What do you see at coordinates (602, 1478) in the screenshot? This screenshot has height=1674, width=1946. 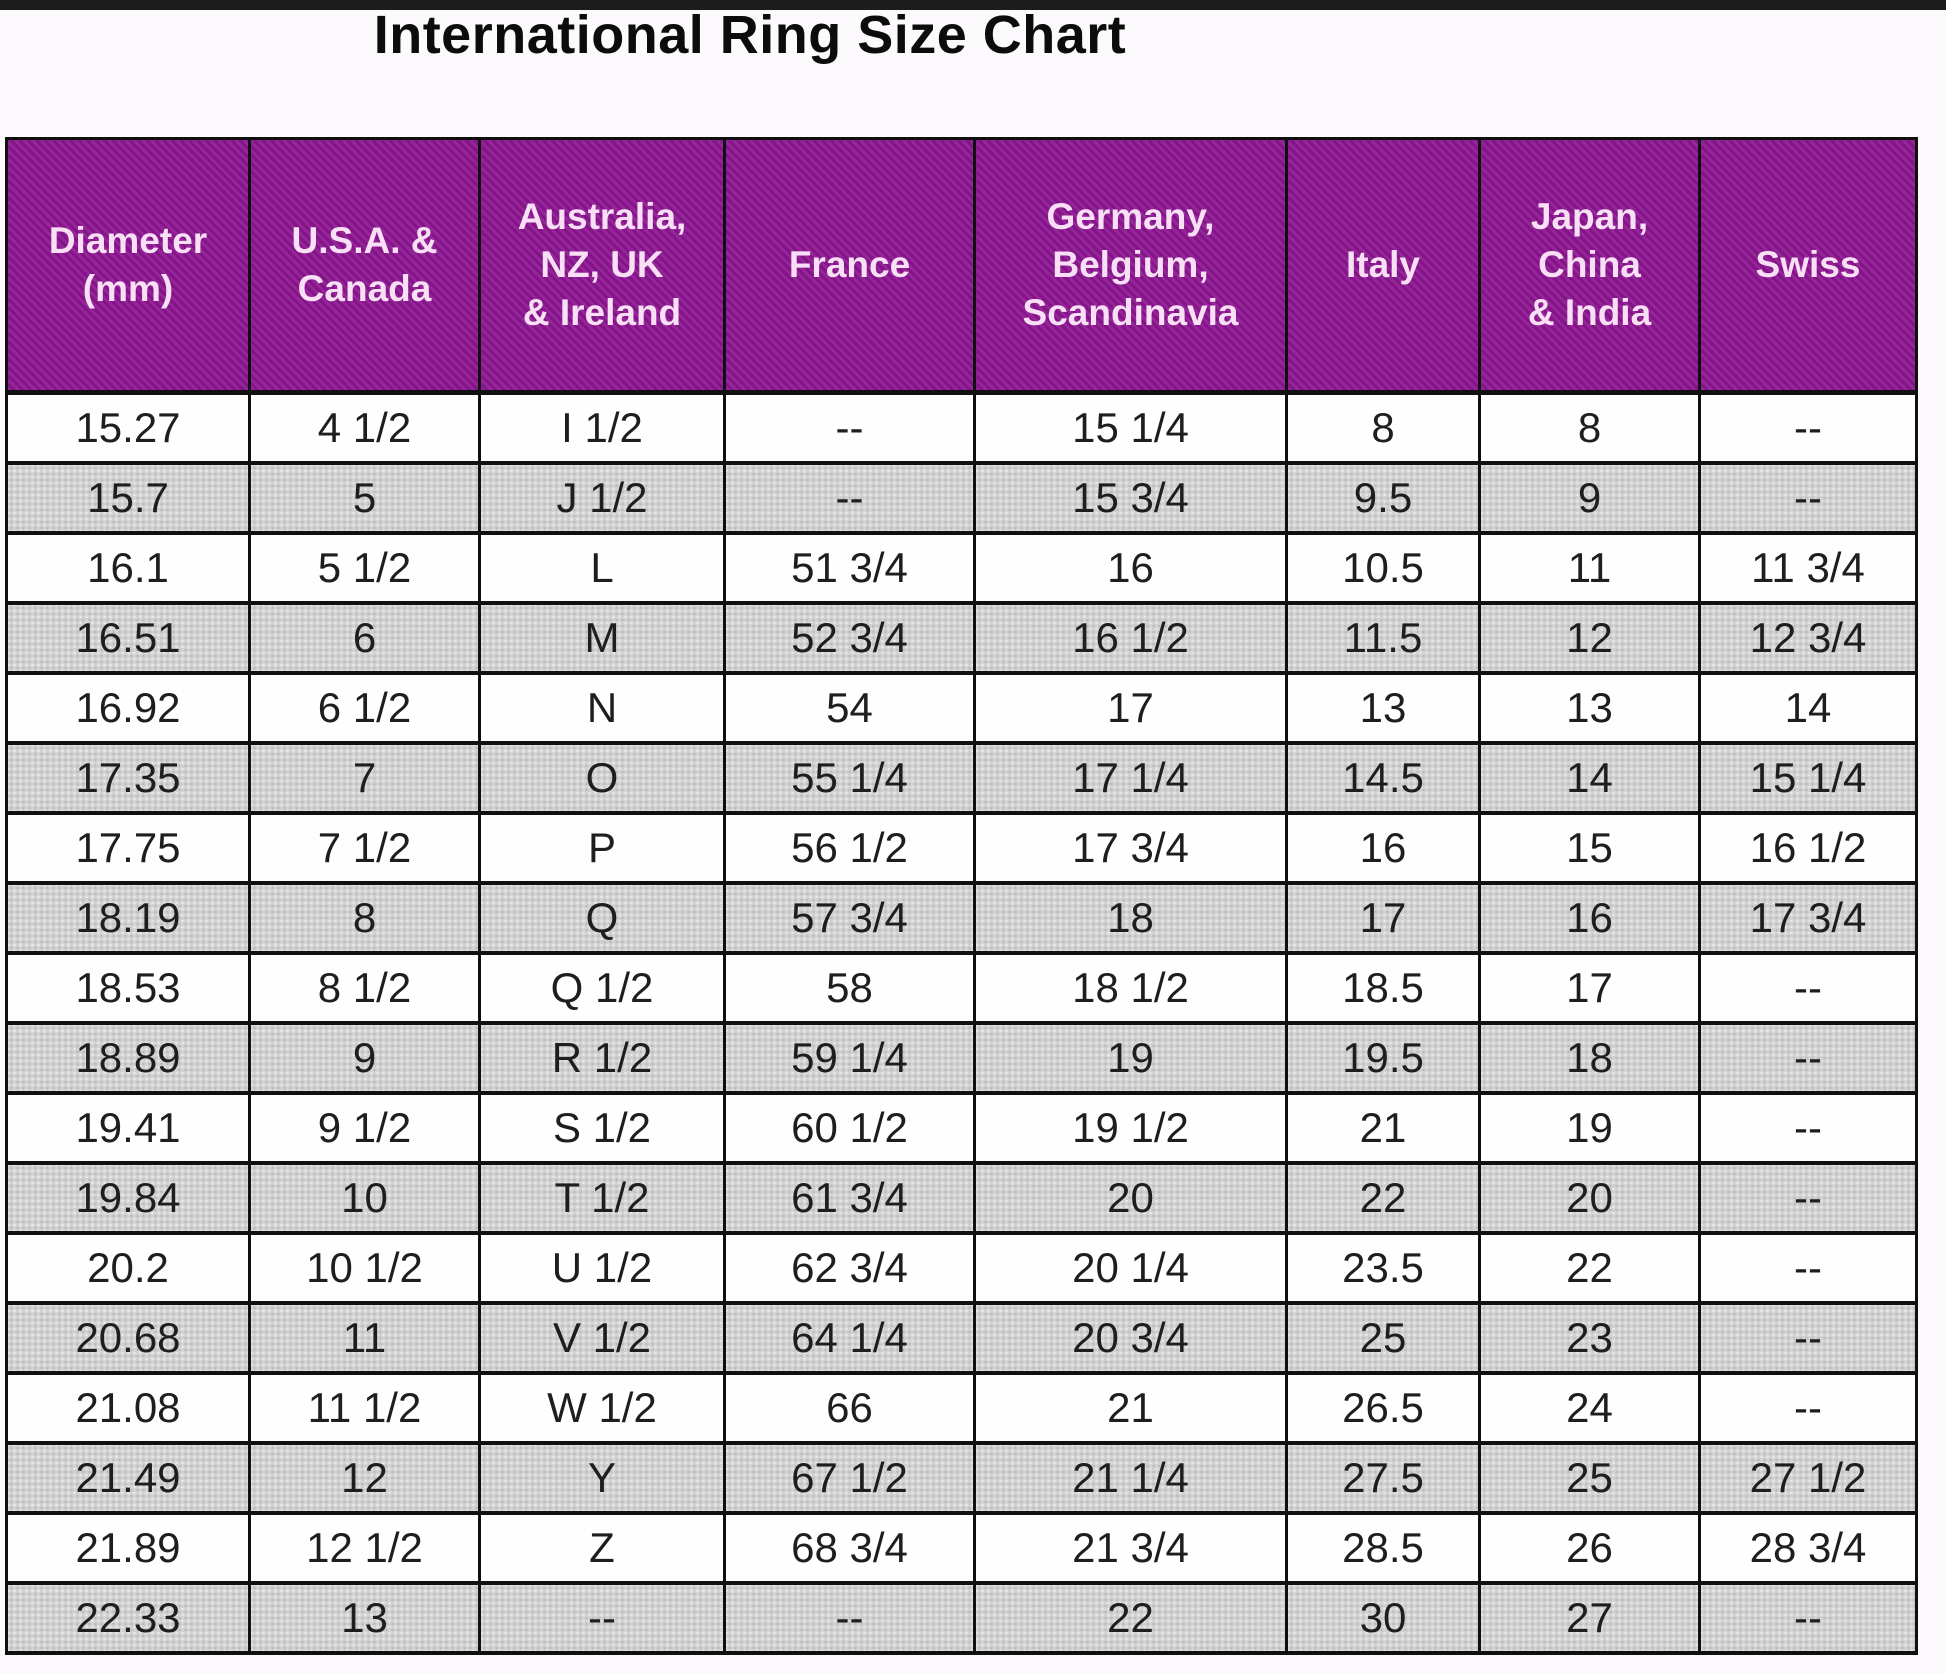 I see `table-cell: Y` at bounding box center [602, 1478].